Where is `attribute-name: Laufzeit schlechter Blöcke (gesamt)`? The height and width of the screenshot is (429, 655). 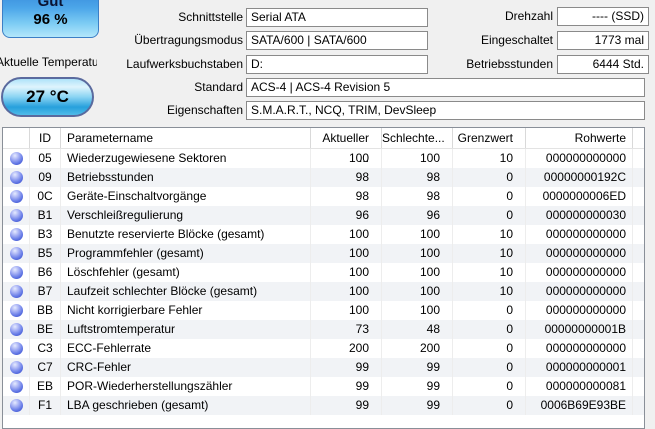 attribute-name: Laufzeit schlechter Blöcke (gesamt) is located at coordinates (186, 291).